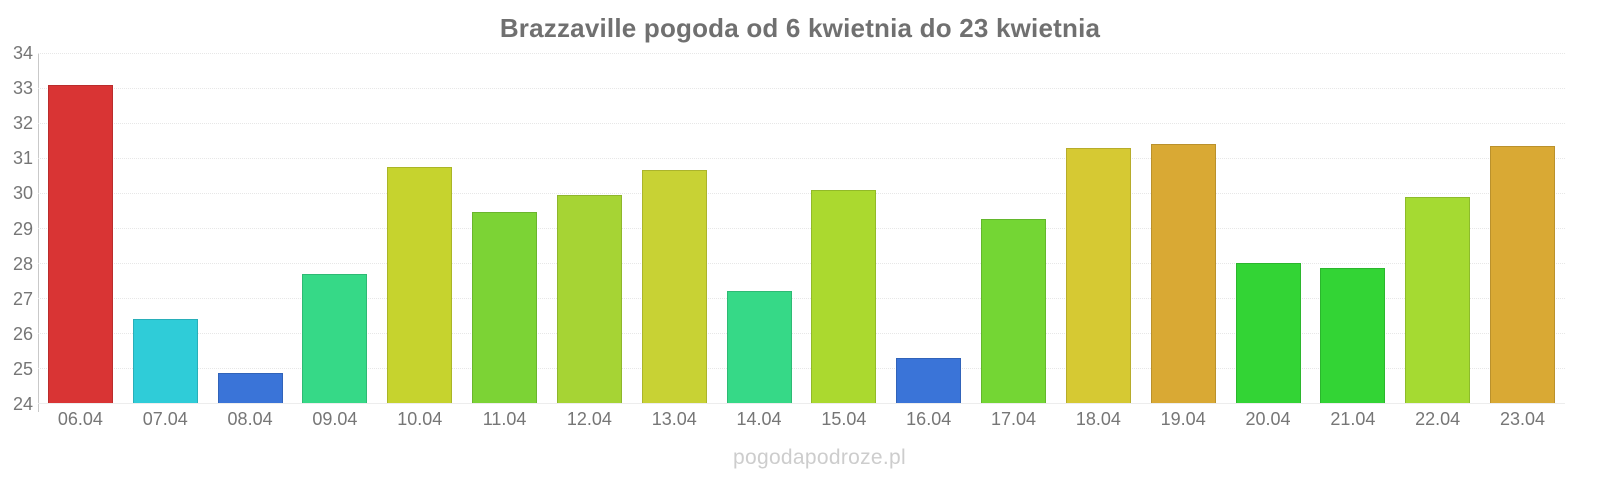 This screenshot has width=1600, height=480. What do you see at coordinates (22, 123) in the screenshot?
I see `y-tick-label-32: 32` at bounding box center [22, 123].